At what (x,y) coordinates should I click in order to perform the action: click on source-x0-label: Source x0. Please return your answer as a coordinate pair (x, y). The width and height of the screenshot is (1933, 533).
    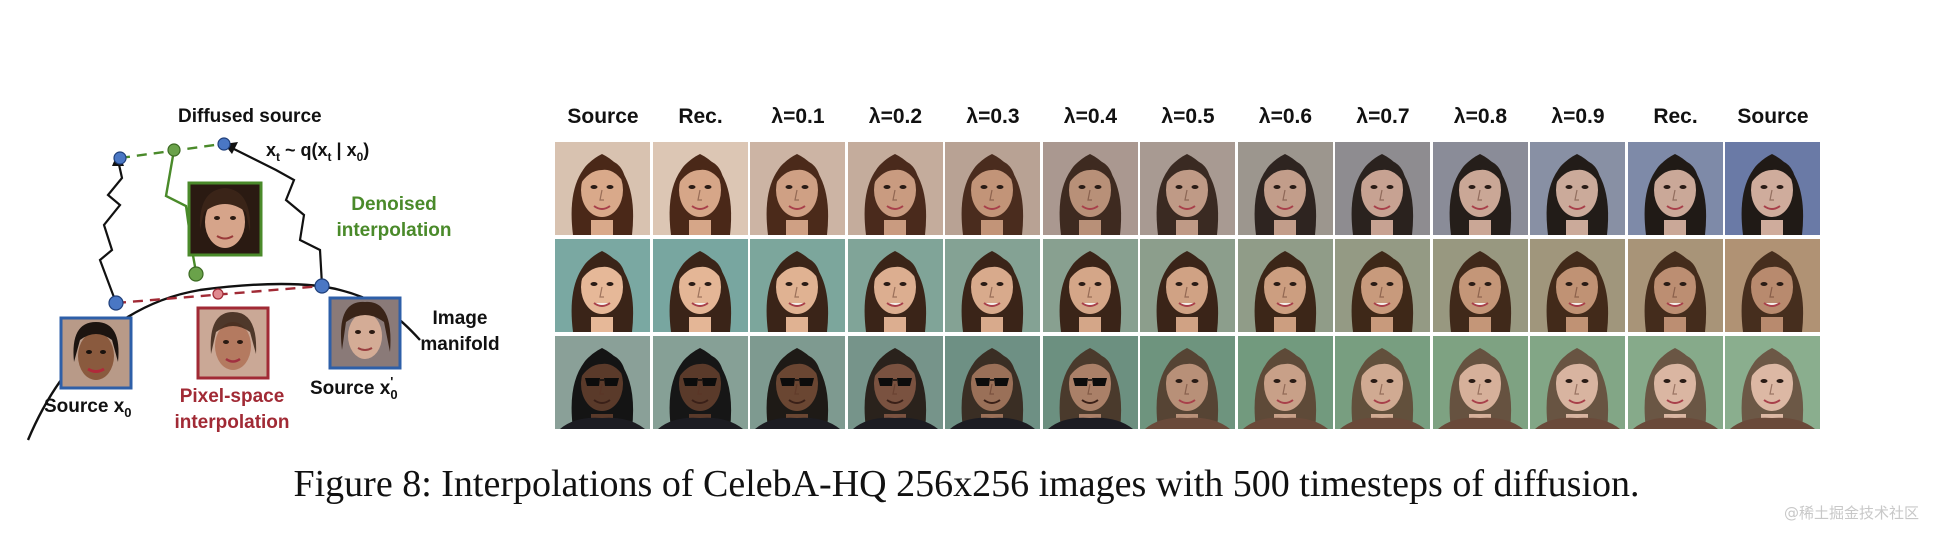
    Looking at the image, I should click on (88, 408).